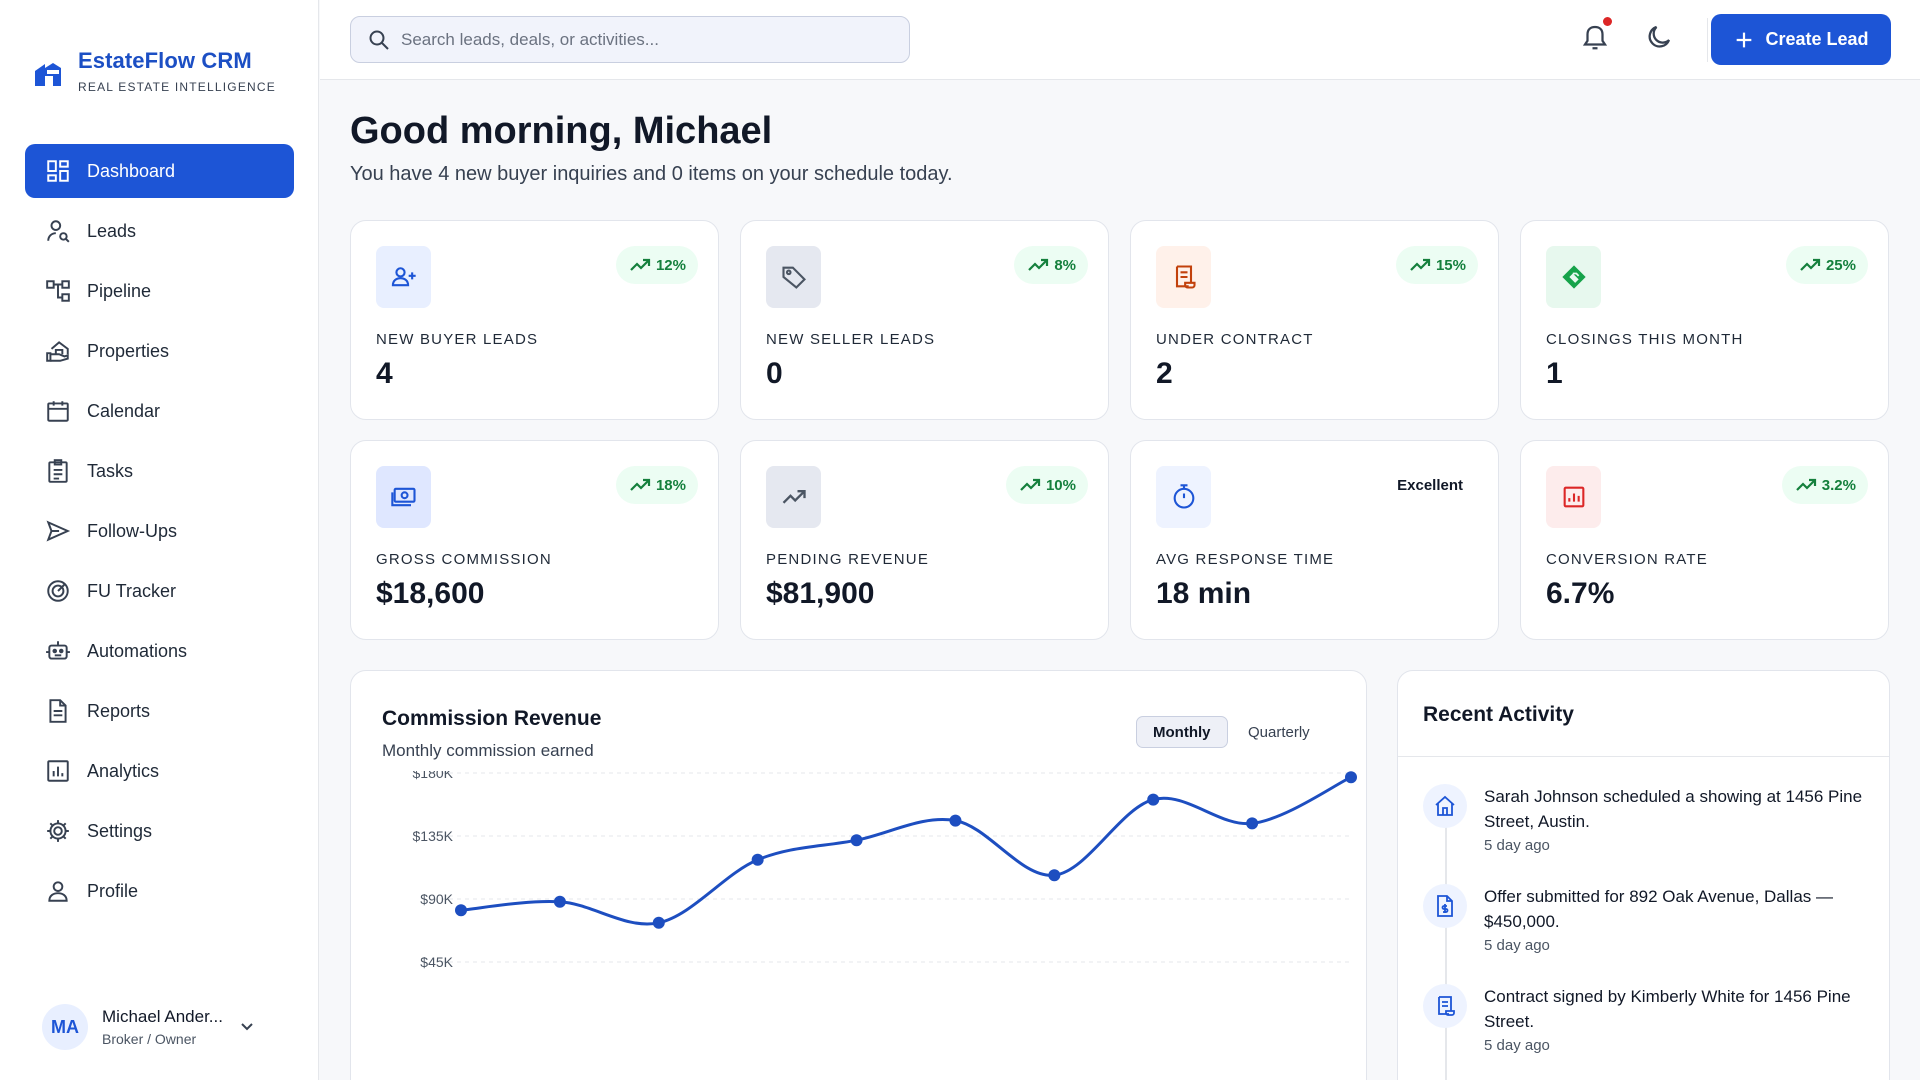  What do you see at coordinates (159, 891) in the screenshot?
I see `sidebar-item-profile: Profile` at bounding box center [159, 891].